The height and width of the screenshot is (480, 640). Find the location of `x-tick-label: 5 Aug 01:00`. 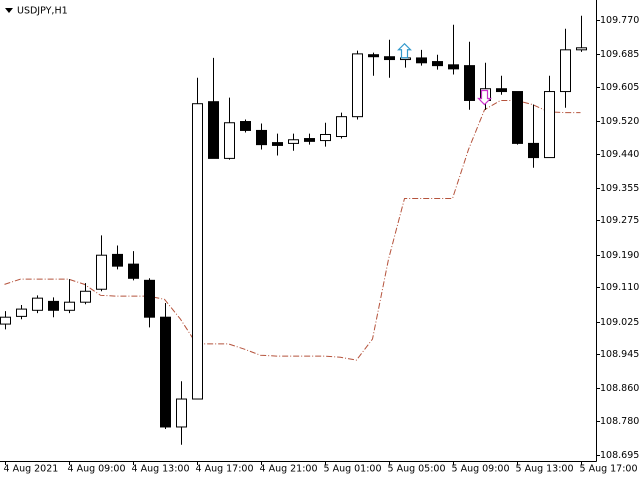

x-tick-label: 5 Aug 01:00 is located at coordinates (353, 469).